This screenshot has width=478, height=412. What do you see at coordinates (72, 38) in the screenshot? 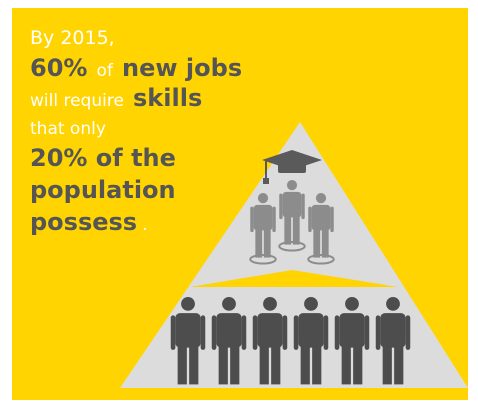
I see `text: By 2015,` at bounding box center [72, 38].